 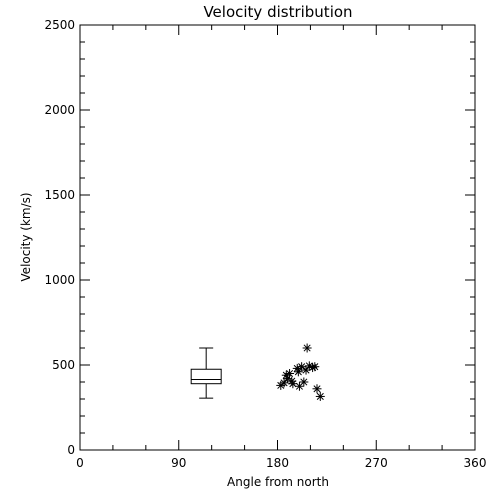 I want to click on box-plot, so click(x=206, y=373).